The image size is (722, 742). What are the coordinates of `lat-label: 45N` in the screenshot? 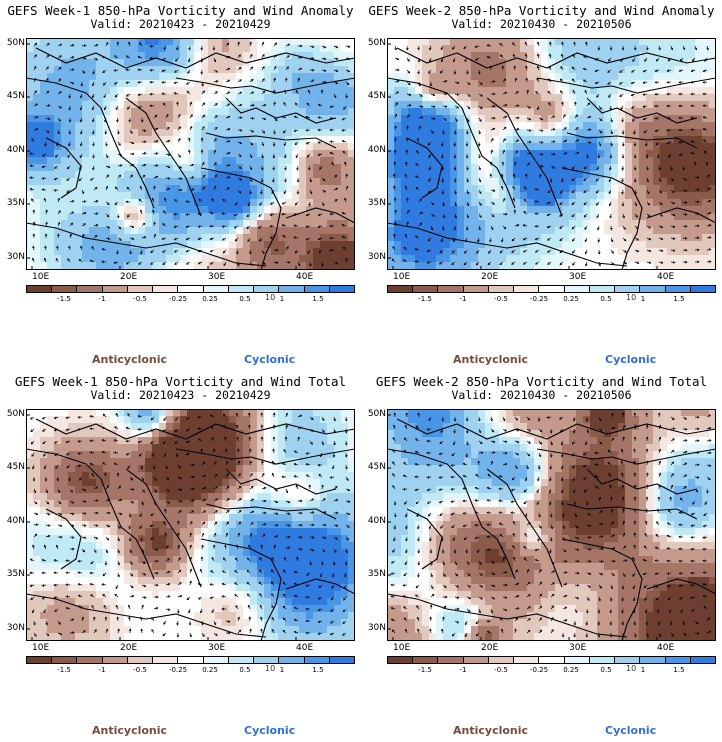 It's located at (376, 467).